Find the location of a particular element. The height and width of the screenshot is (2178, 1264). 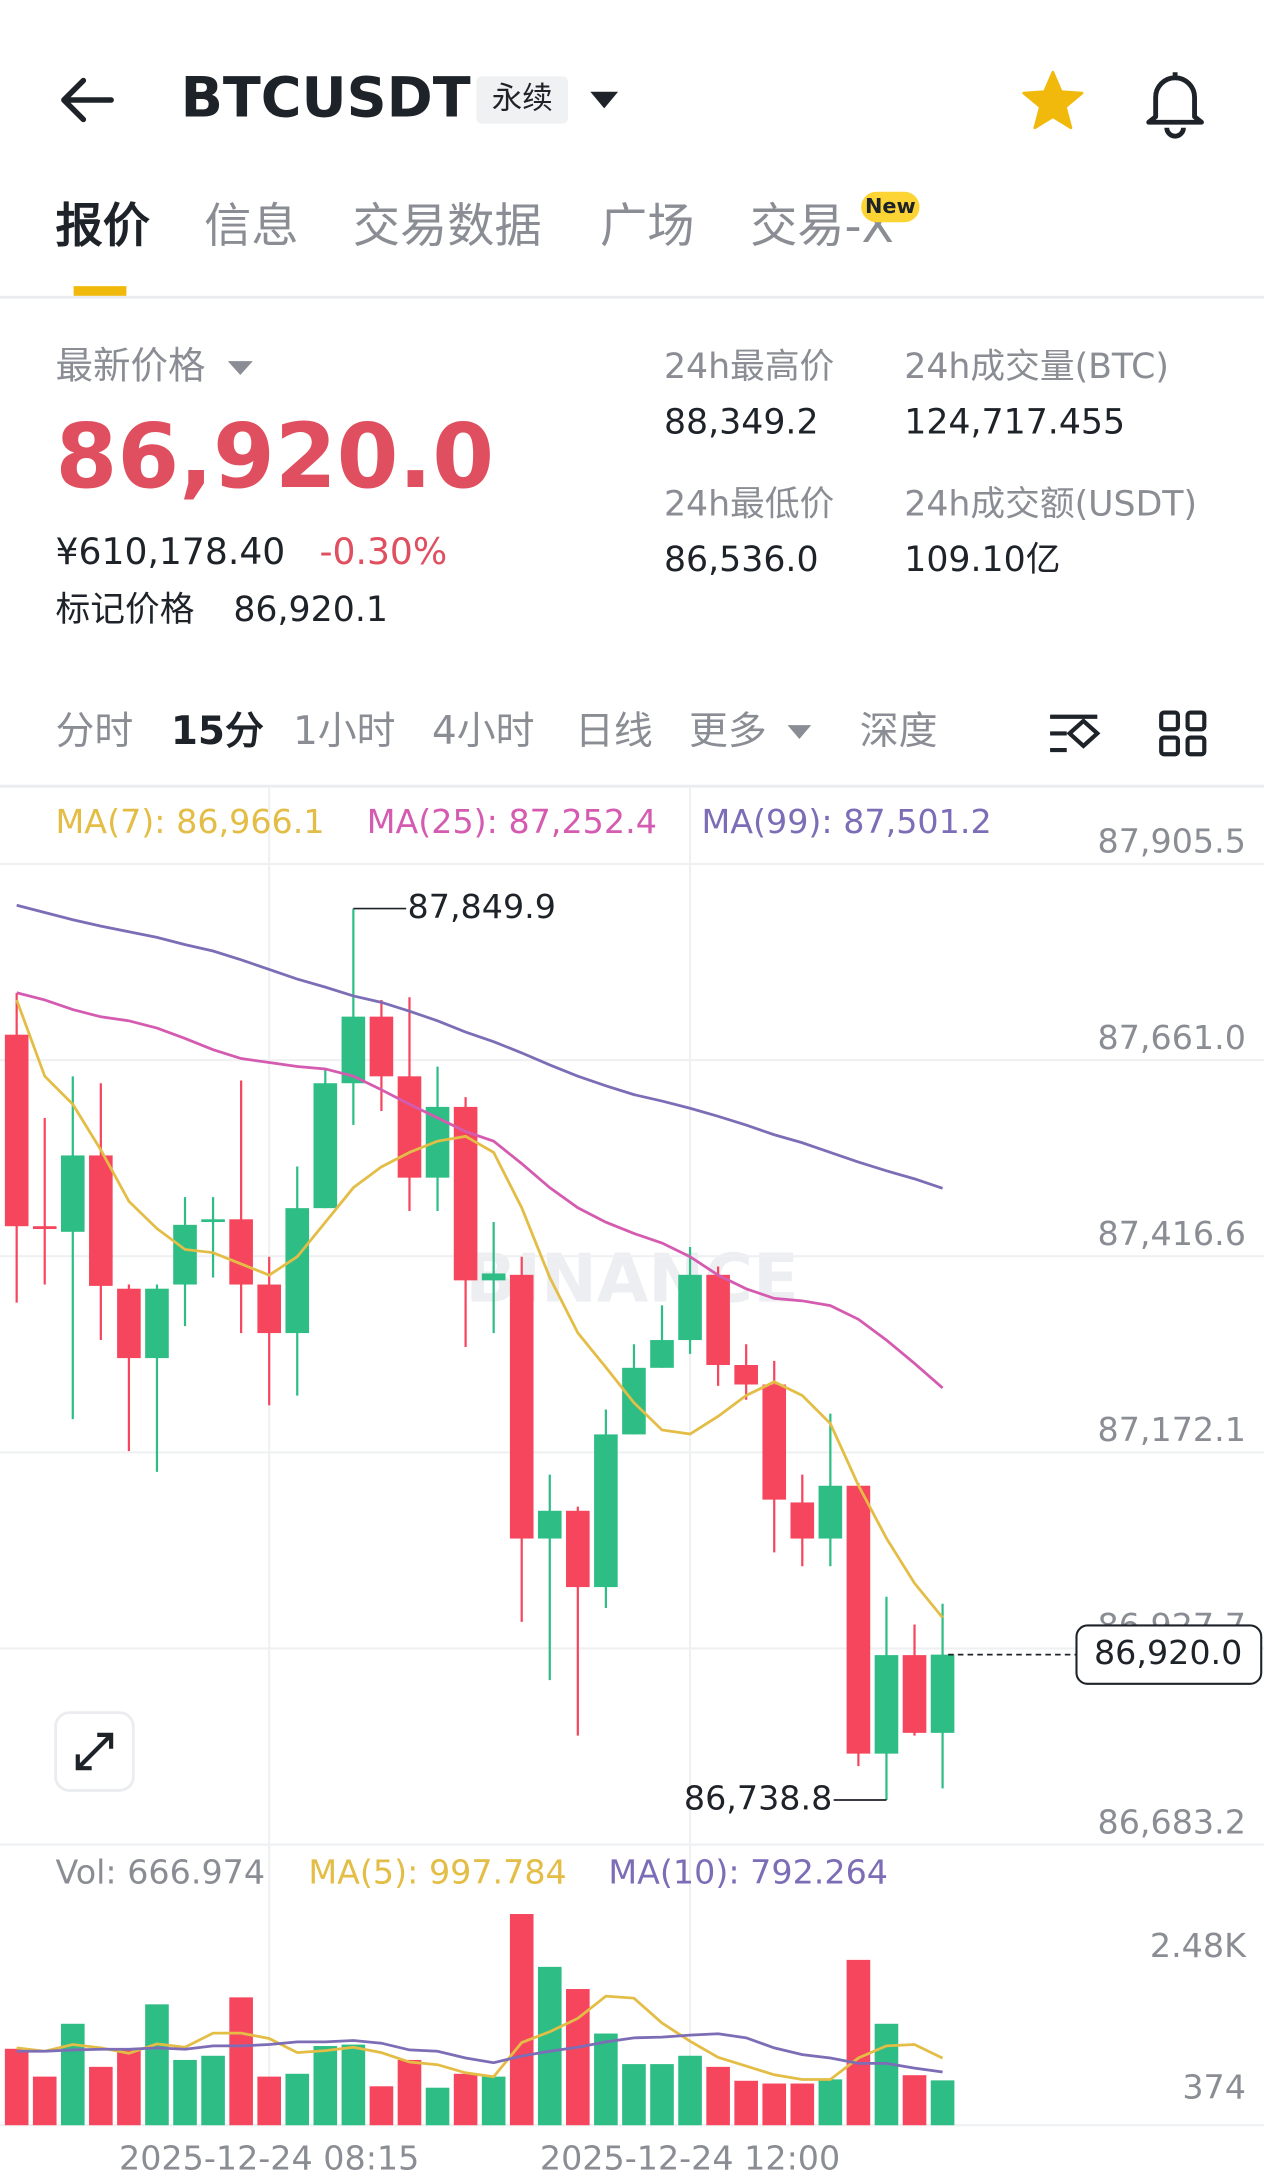

legend-entry: MA(10): 792.264 is located at coordinates (748, 1871).